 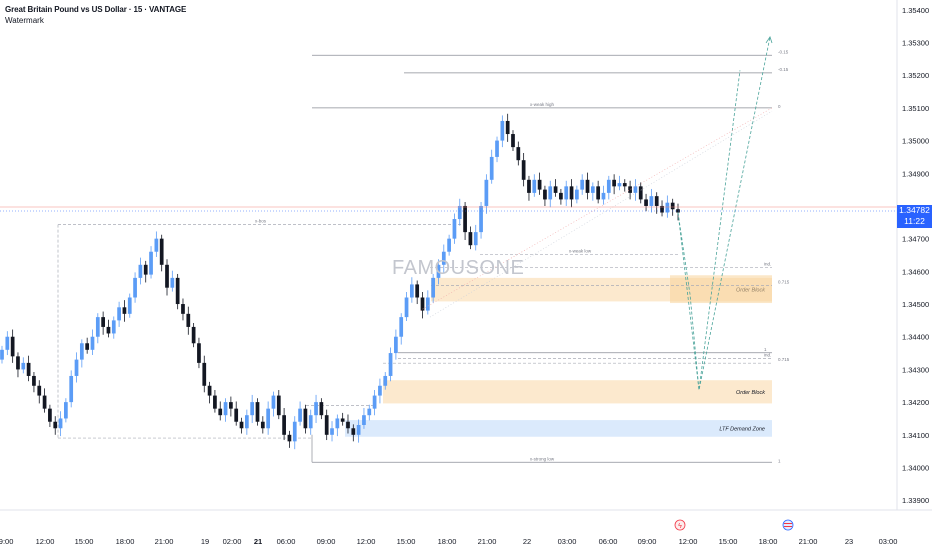 I want to click on economic-event-icon, so click(x=680, y=525).